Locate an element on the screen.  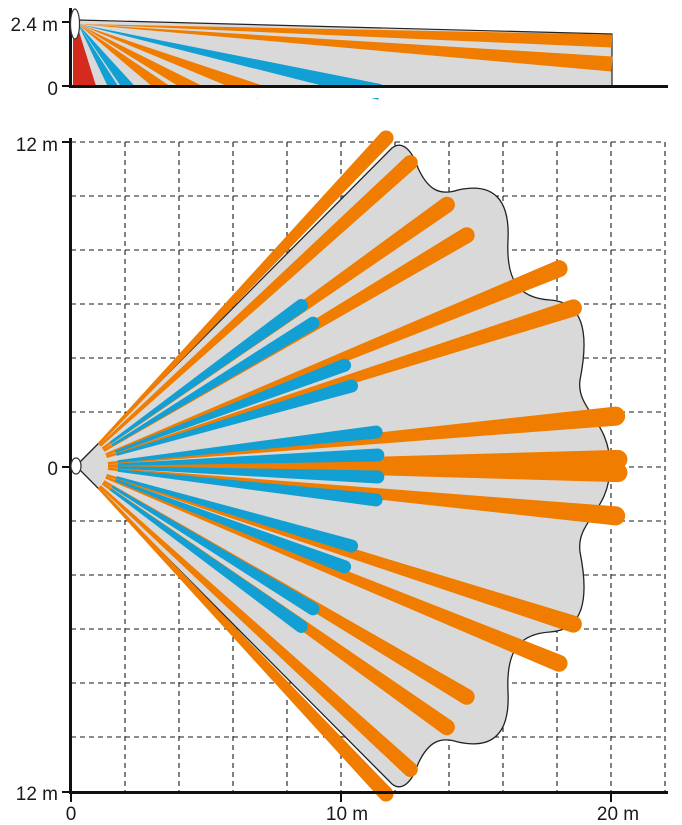
side-floor-mask is located at coordinates (373, 93).